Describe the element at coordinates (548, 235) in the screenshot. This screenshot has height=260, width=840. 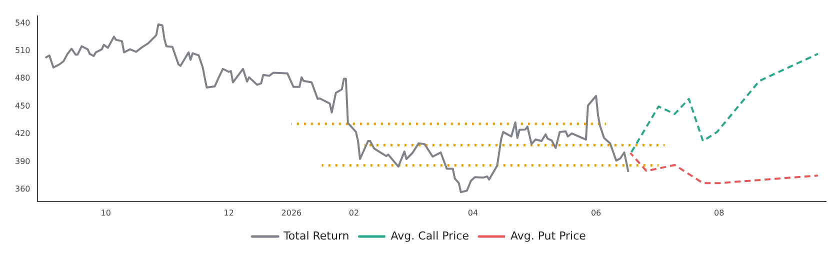
I see `legend-label: Avg. Put Price` at that location.